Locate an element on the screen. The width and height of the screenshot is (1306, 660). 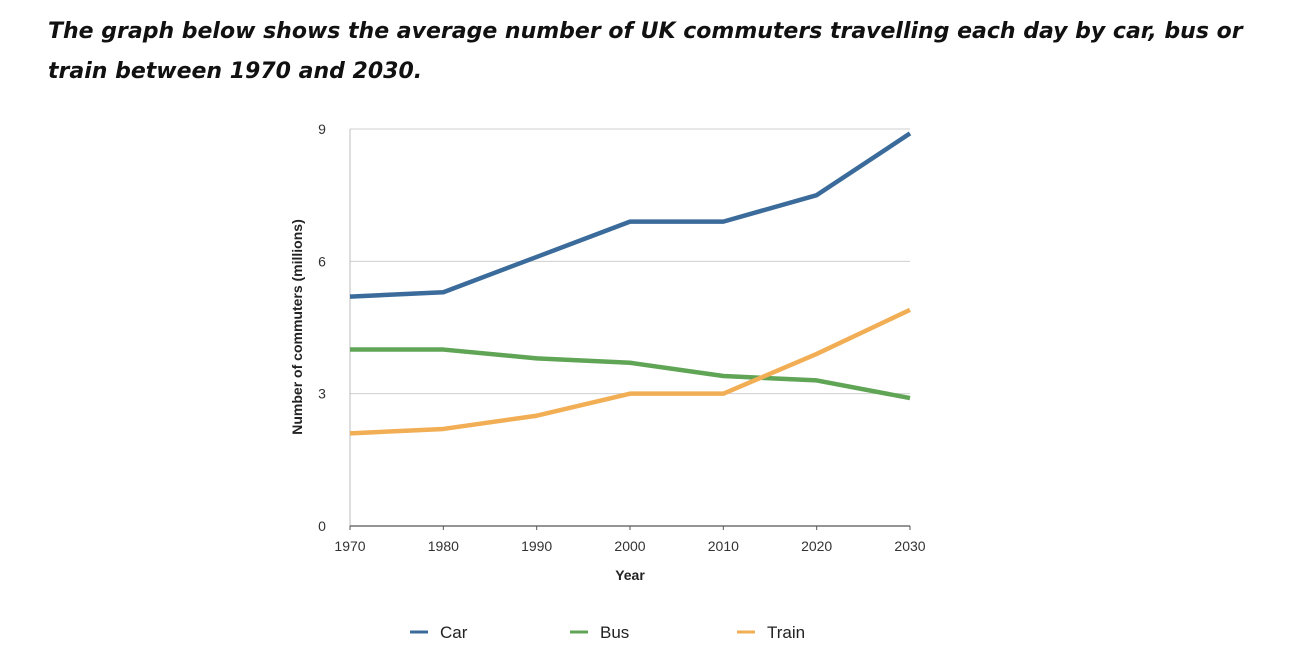
x-tick-label-2030: 2030 is located at coordinates (909, 546).